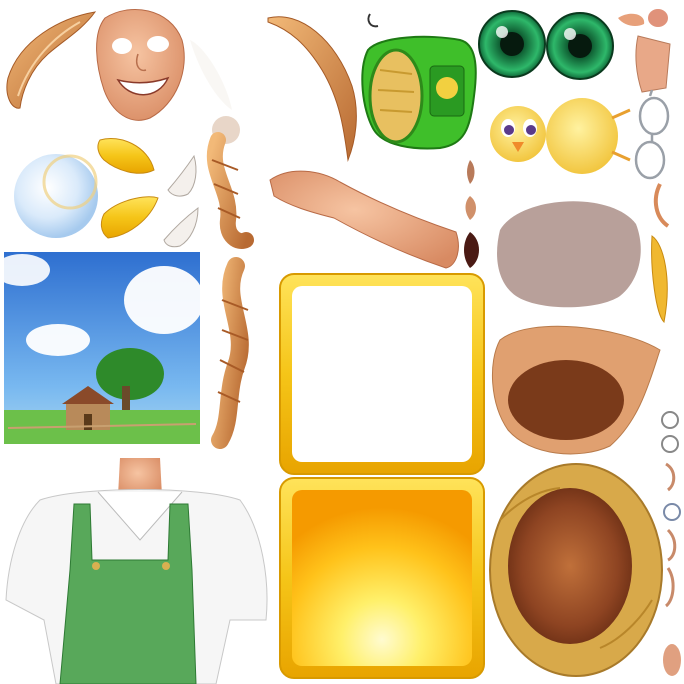  What do you see at coordinates (644, 51) in the screenshot?
I see `nose-icon` at bounding box center [644, 51].